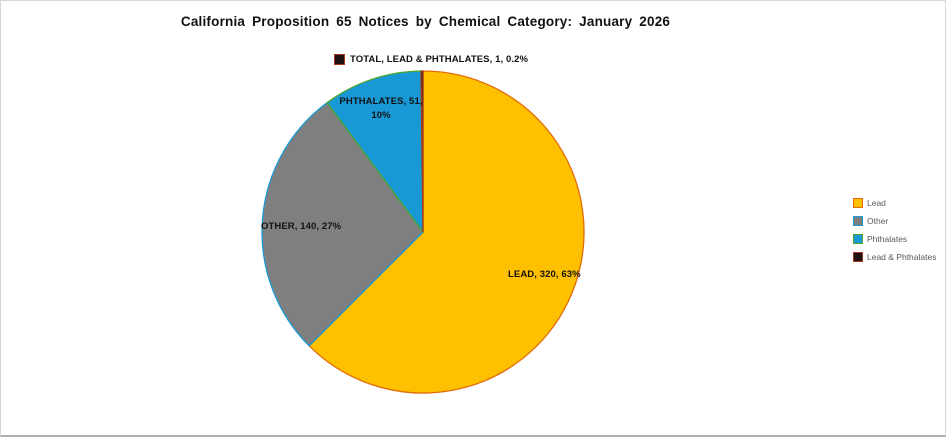 The width and height of the screenshot is (946, 437). What do you see at coordinates (381, 115) in the screenshot?
I see `data-label-text: 10%` at bounding box center [381, 115].